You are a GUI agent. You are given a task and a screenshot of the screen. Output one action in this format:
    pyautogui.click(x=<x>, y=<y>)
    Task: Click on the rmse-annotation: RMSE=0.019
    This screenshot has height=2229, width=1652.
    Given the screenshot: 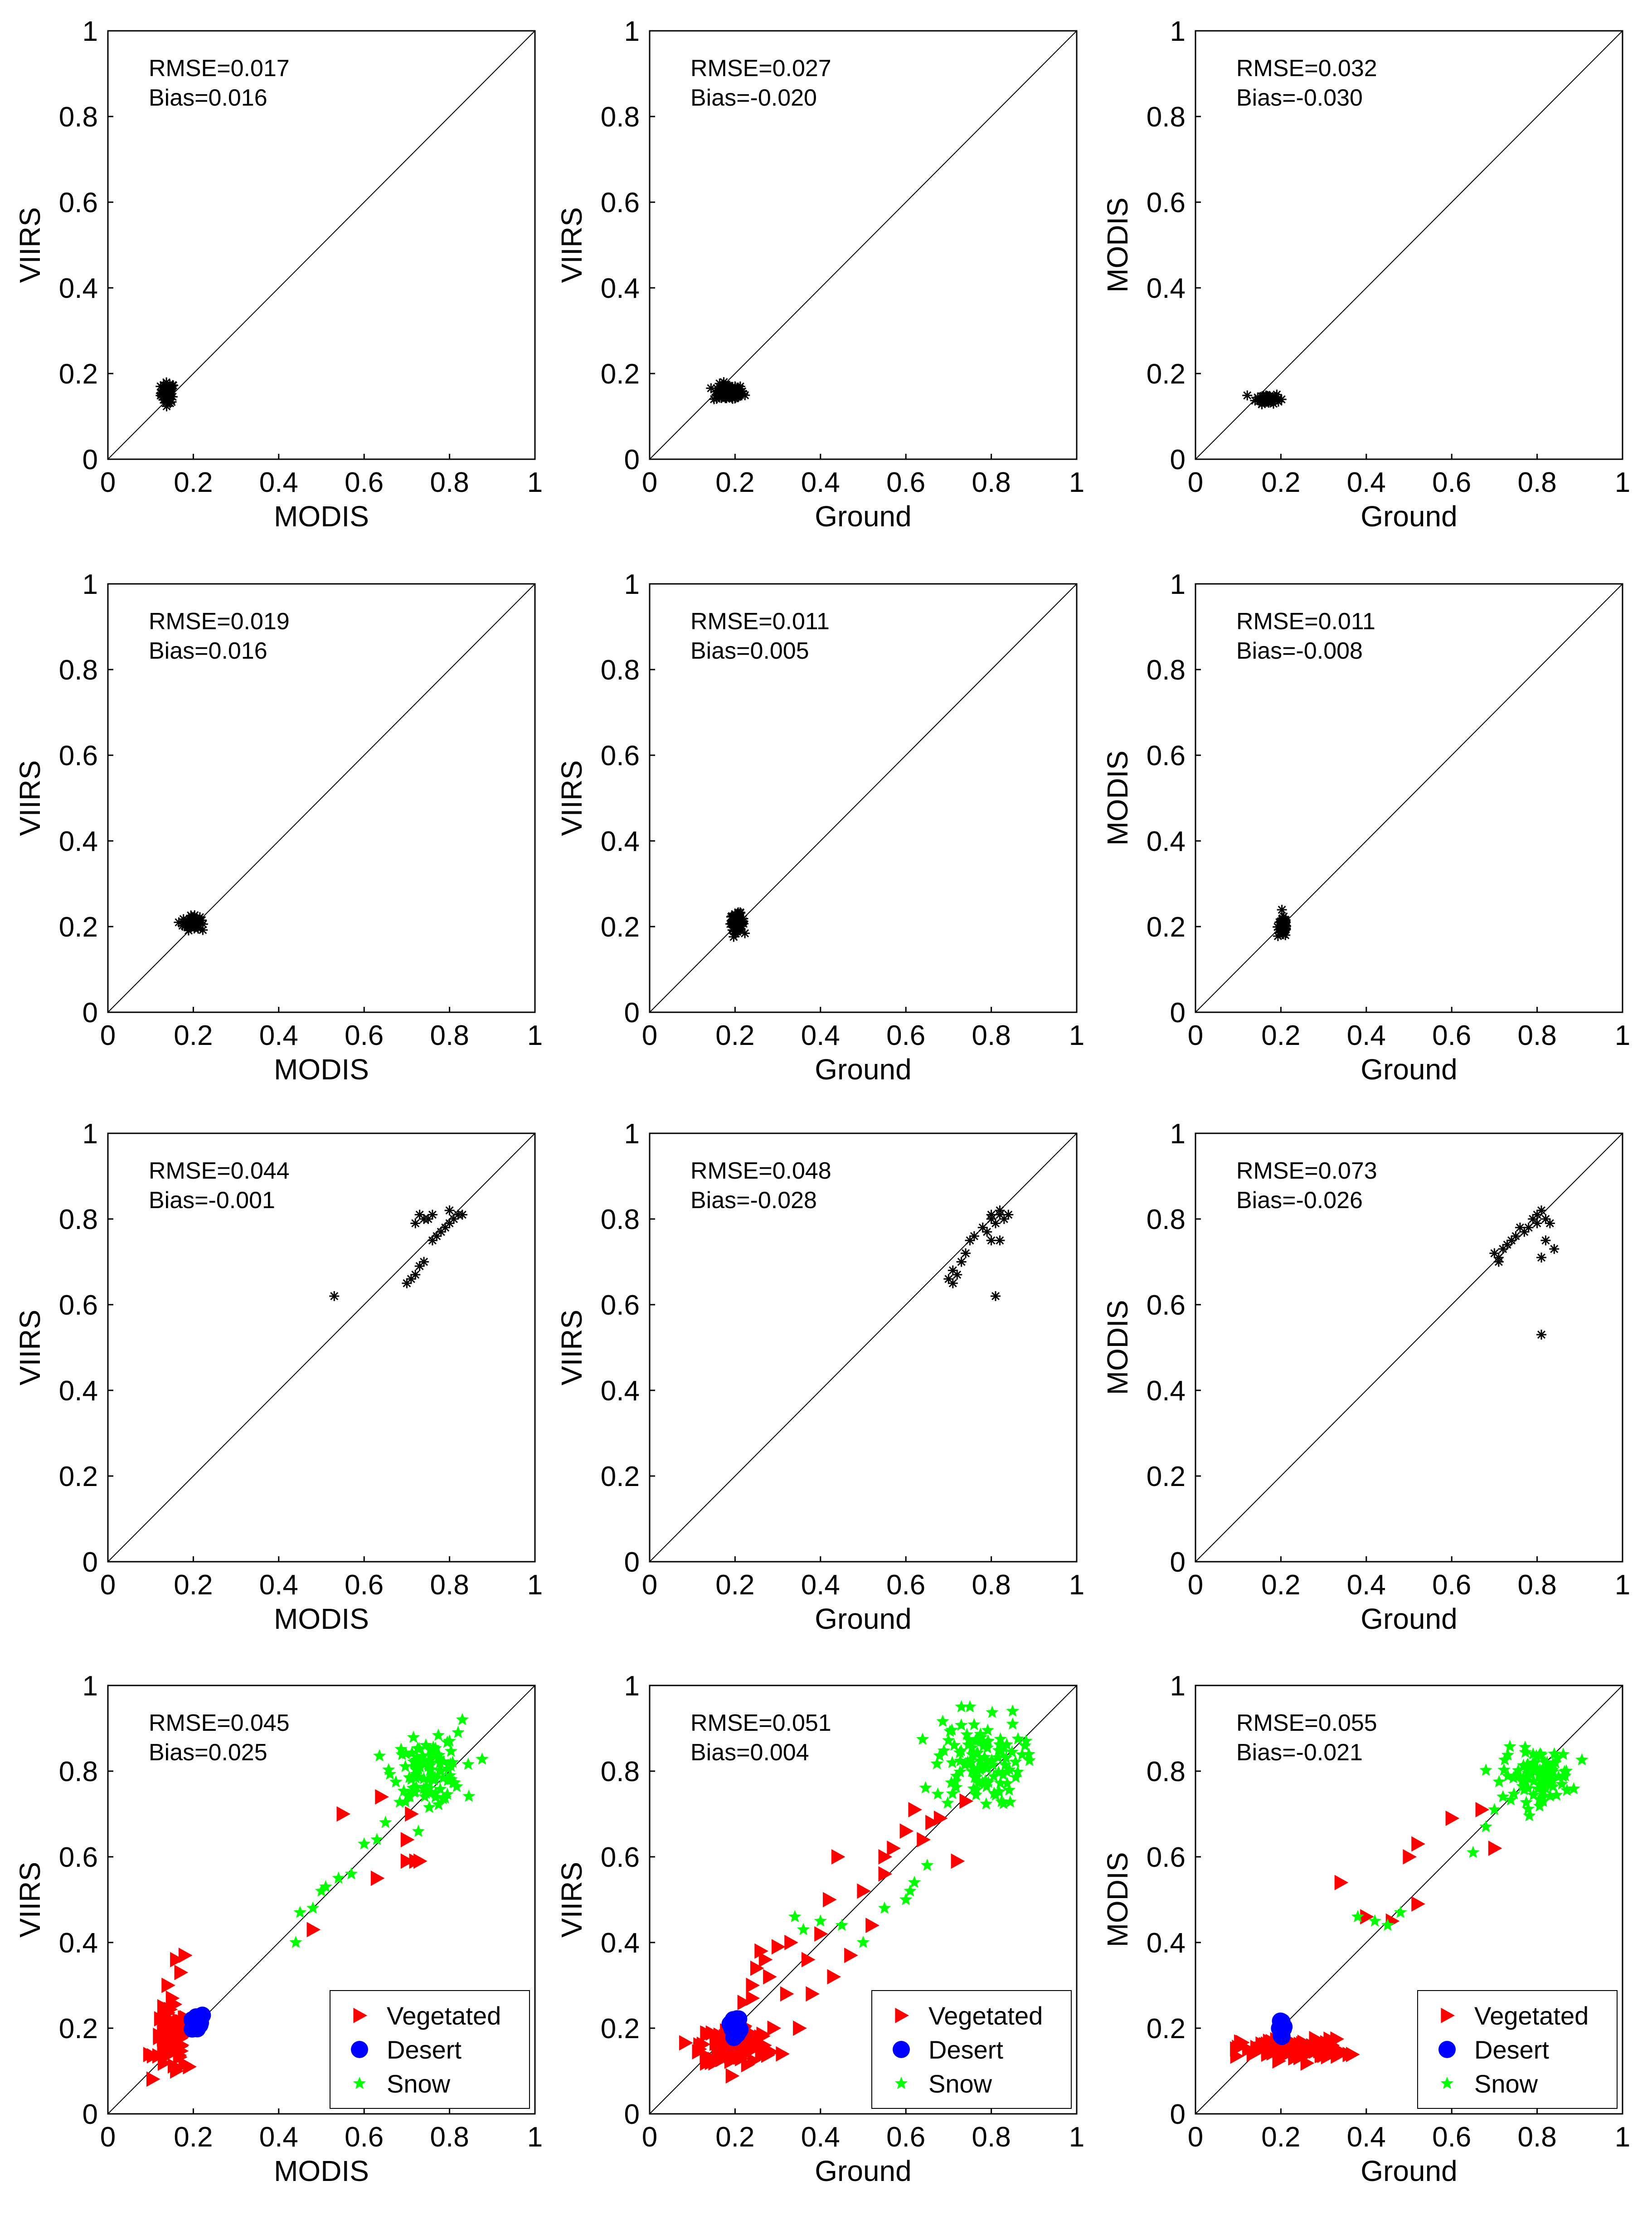 What is the action you would take?
    pyautogui.click(x=220, y=621)
    